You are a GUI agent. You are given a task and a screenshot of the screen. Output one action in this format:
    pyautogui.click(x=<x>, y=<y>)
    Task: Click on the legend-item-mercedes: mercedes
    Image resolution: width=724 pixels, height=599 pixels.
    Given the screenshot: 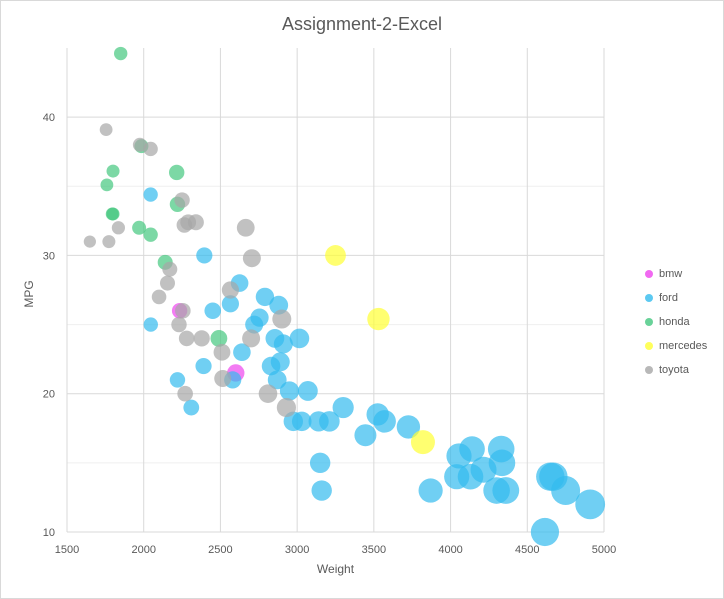 What is the action you would take?
    pyautogui.click(x=684, y=346)
    